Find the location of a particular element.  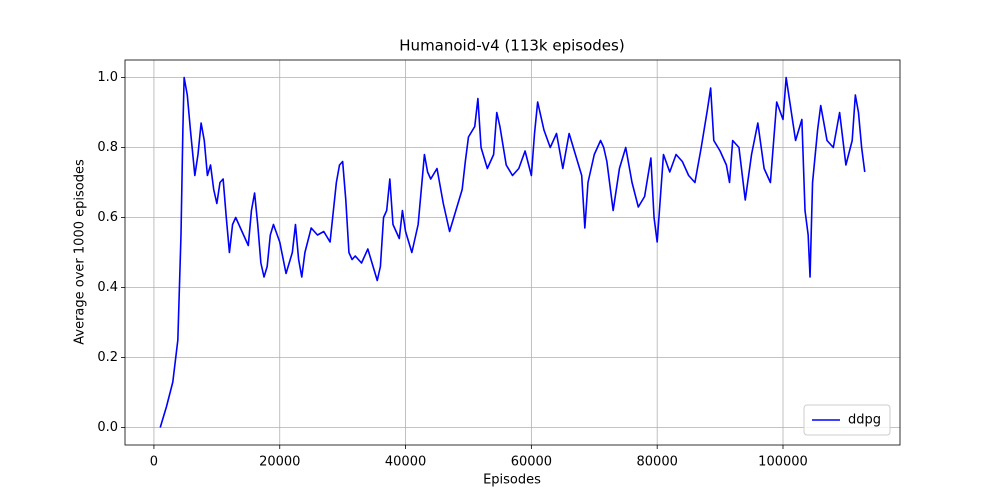

x-tick-label: 60000 is located at coordinates (531, 462).